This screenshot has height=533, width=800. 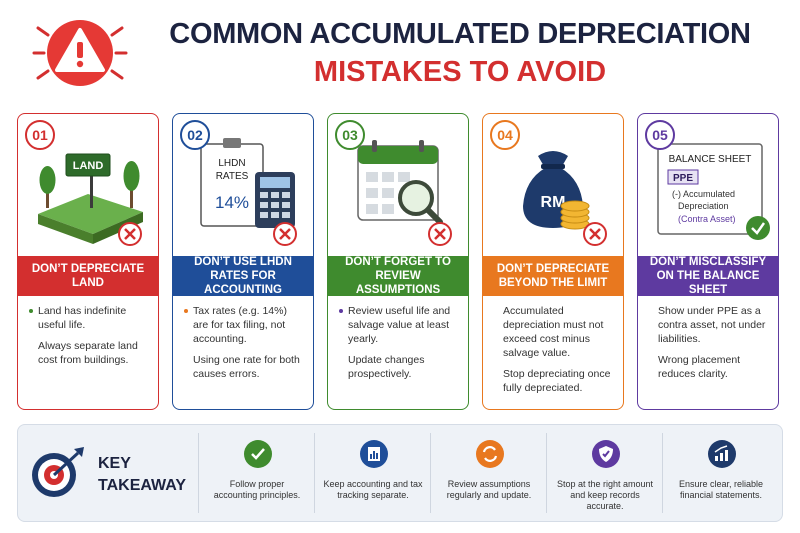 I want to click on card-heading: DON’T MISCLASSIFY ON THE BALANCE SHEET, so click(x=708, y=276).